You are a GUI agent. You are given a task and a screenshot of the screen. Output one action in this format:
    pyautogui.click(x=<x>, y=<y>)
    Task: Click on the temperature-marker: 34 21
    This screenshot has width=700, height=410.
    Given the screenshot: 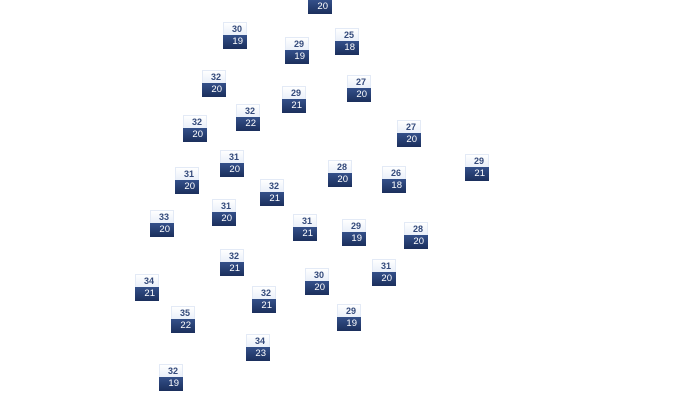 What is the action you would take?
    pyautogui.click(x=147, y=287)
    